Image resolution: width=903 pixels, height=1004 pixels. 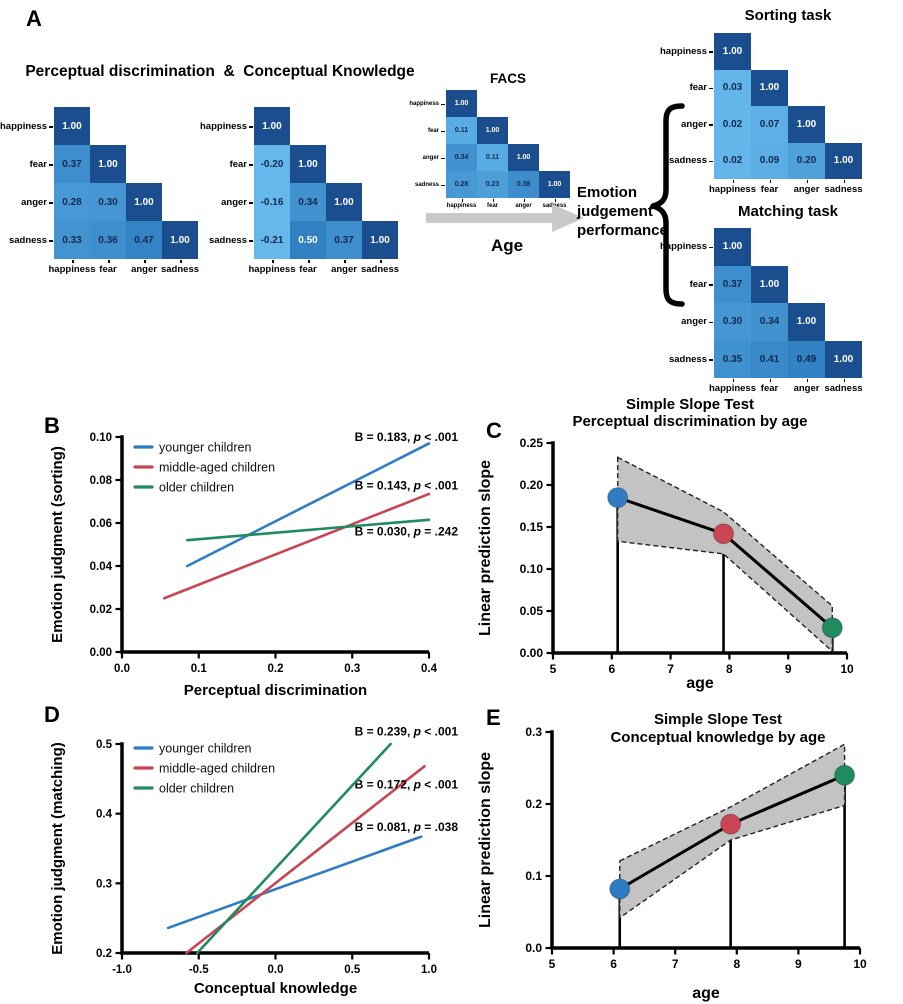 I want to click on outcome-line-3: performance, so click(x=622, y=230).